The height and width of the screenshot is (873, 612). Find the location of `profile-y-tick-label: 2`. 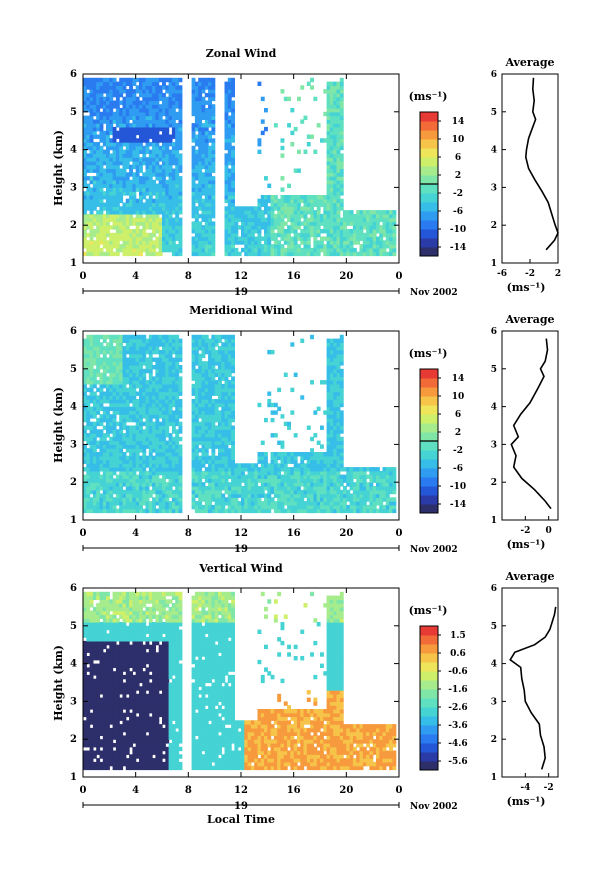

profile-y-tick-label: 2 is located at coordinates (494, 226).